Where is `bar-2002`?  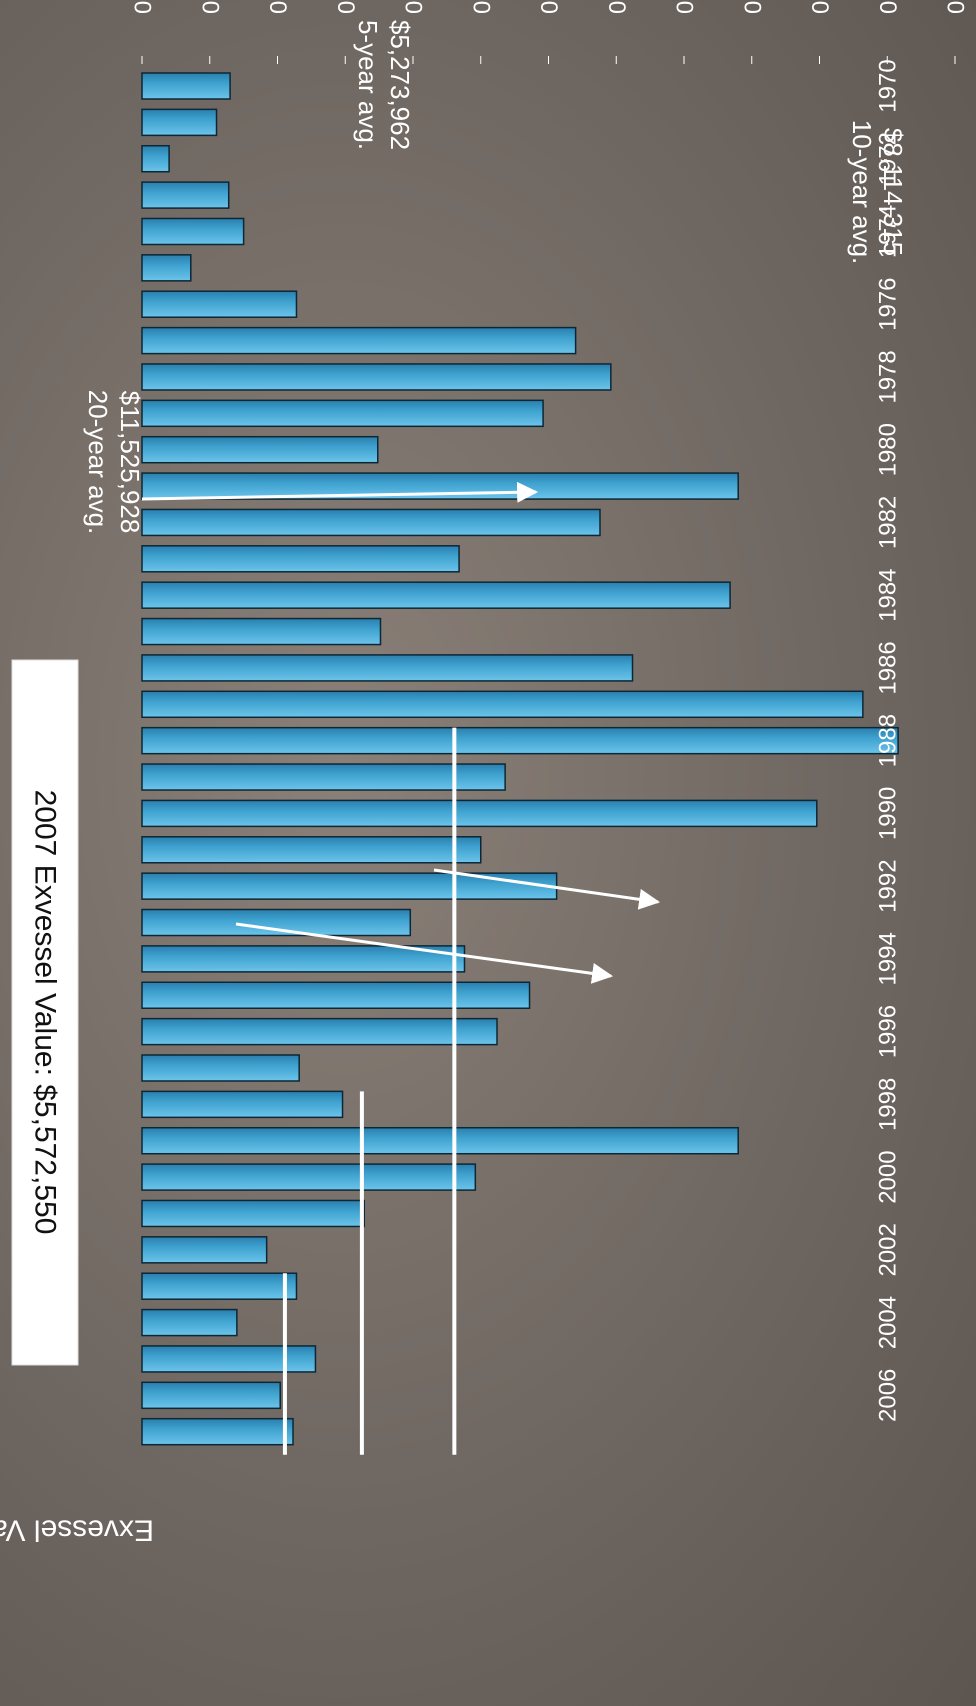
bar-2002 is located at coordinates (204, 1250).